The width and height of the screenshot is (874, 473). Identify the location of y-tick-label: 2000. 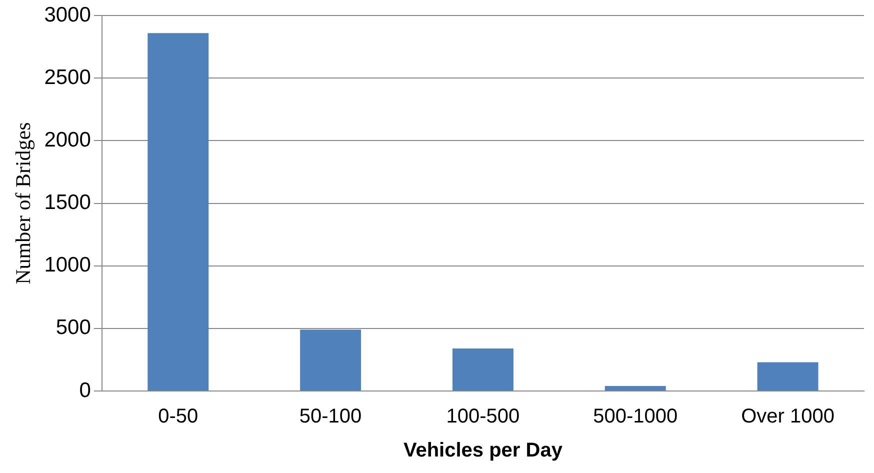
(67, 140).